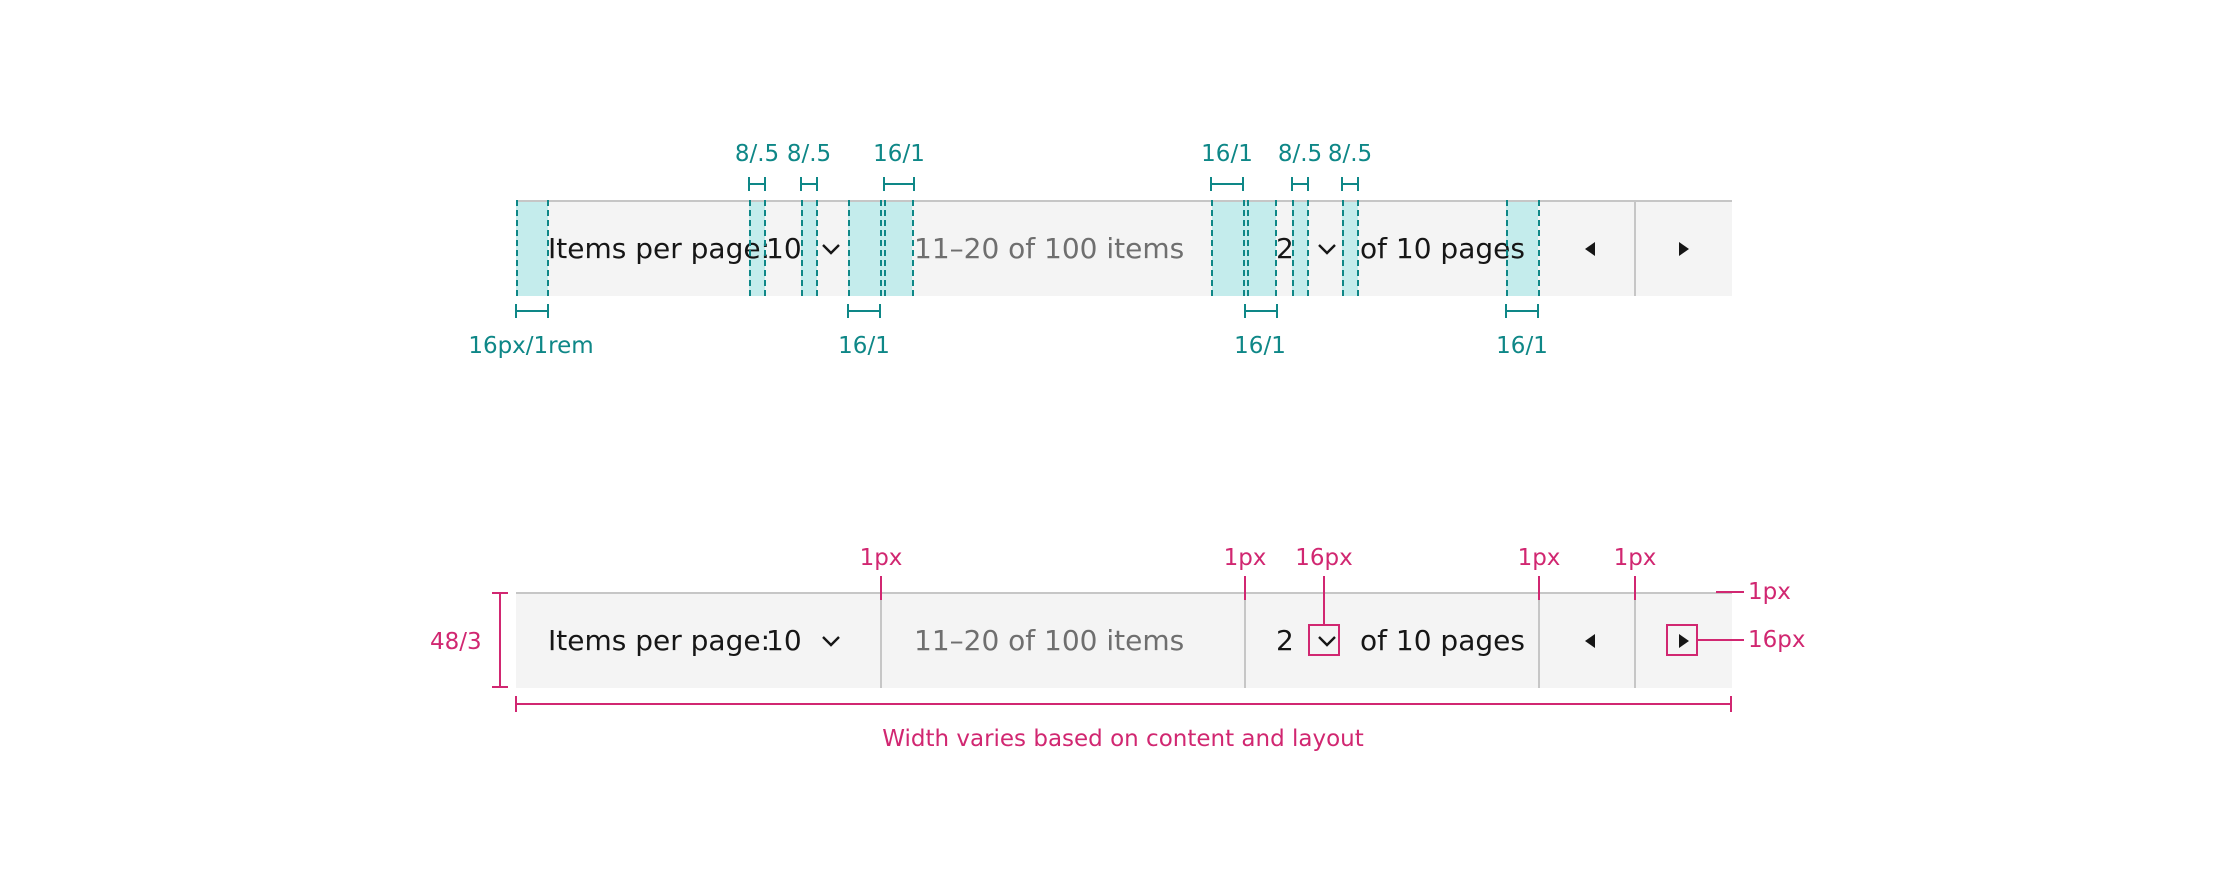  I want to click on height-label: 48/3, so click(456, 642).